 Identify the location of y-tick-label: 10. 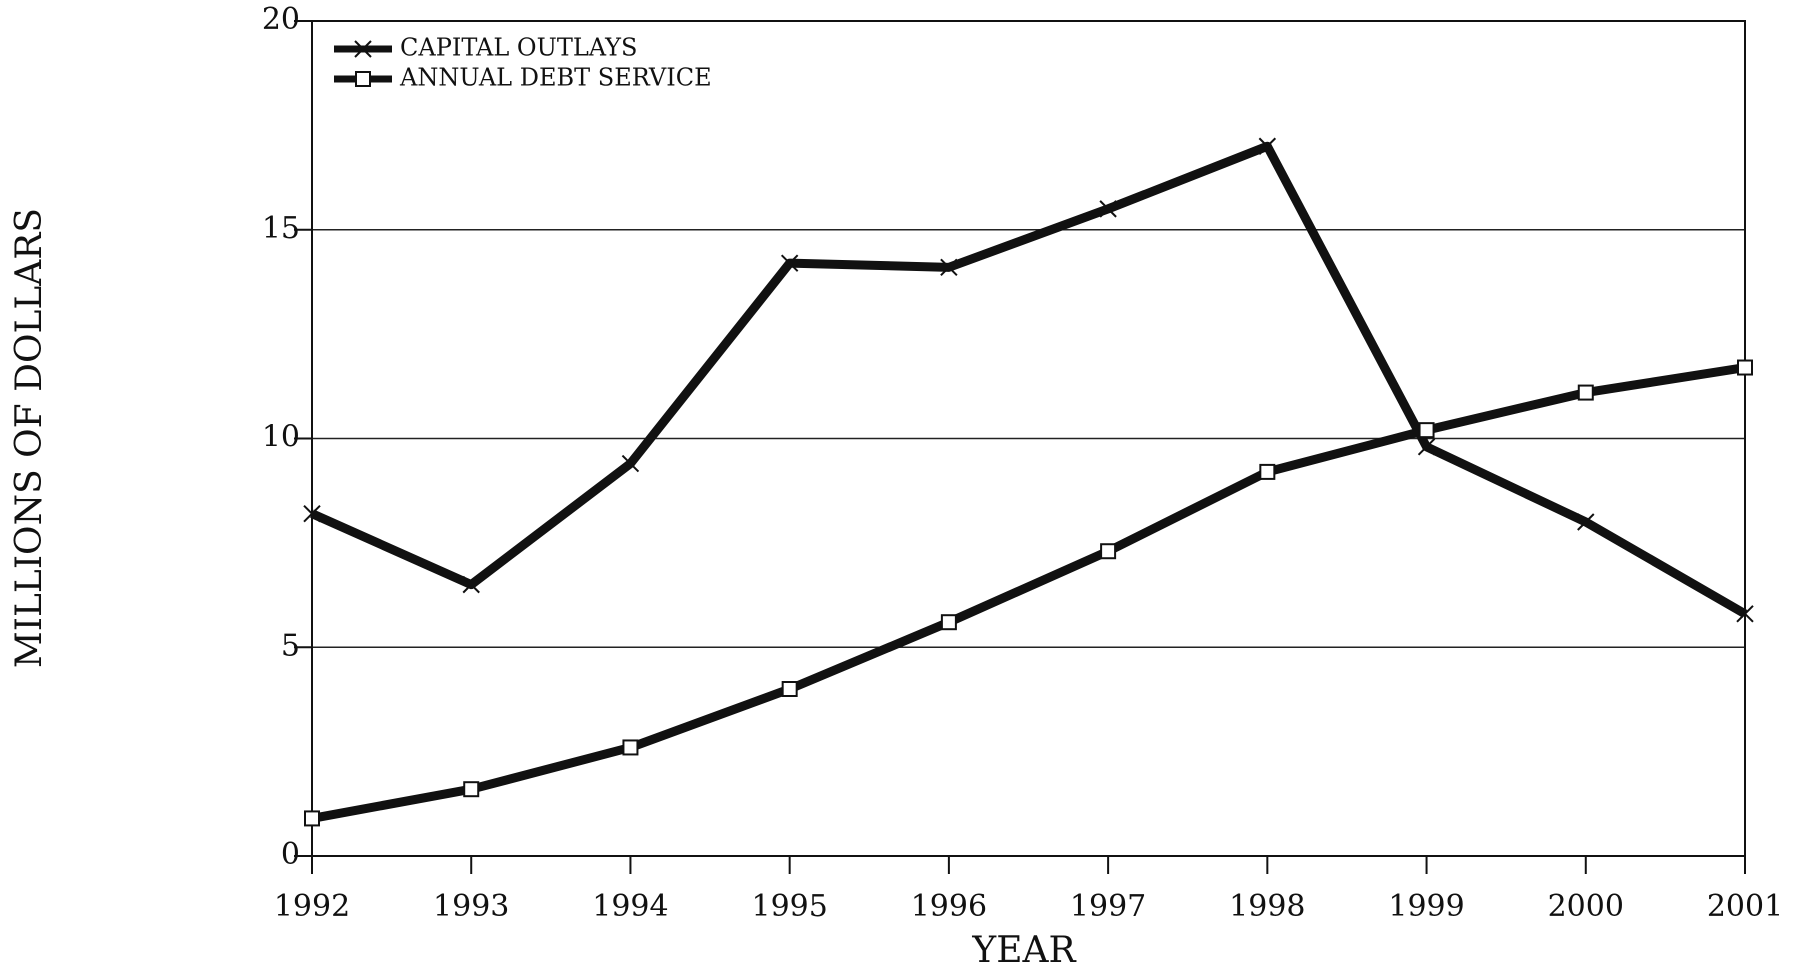
(281, 437).